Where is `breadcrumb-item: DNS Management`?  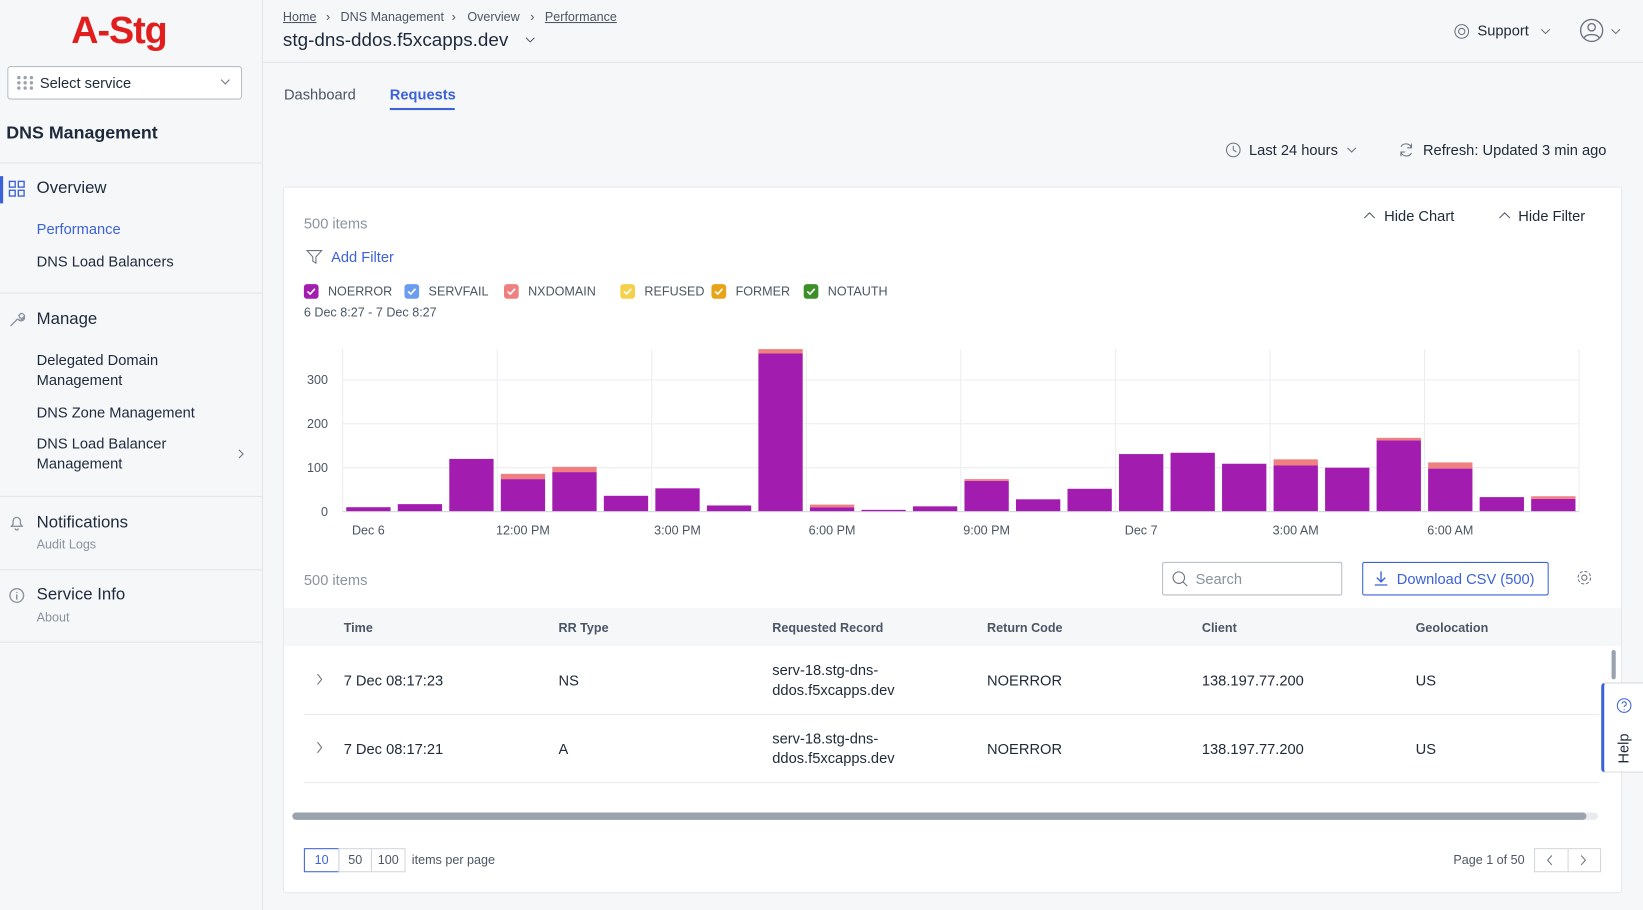 breadcrumb-item: DNS Management is located at coordinates (392, 17).